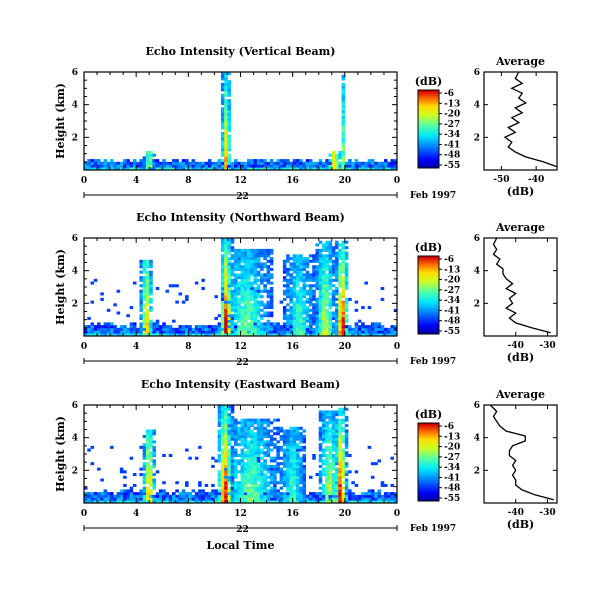 The width and height of the screenshot is (611, 598). What do you see at coordinates (516, 513) in the screenshot?
I see `profile-x-tick-label: -40` at bounding box center [516, 513].